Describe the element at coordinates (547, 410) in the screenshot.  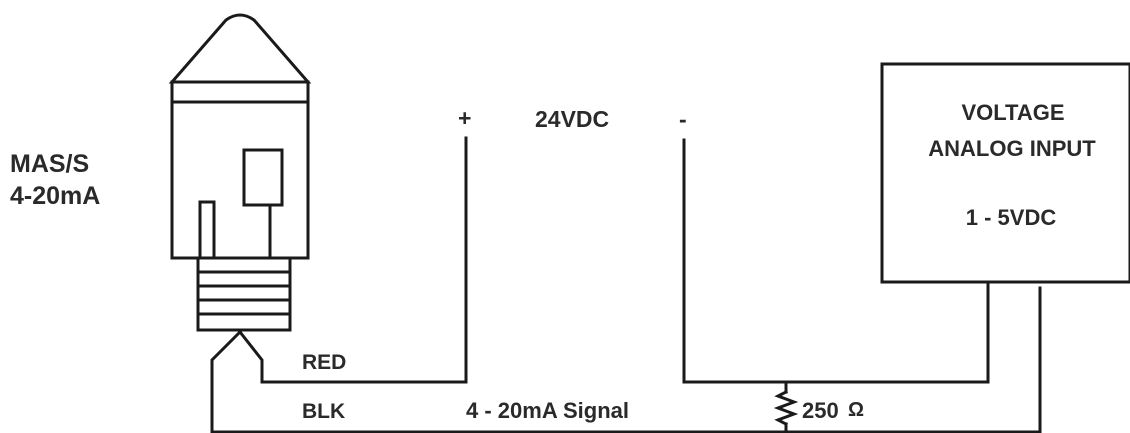
I see `signal-label: 4 - 20mA Signal` at that location.